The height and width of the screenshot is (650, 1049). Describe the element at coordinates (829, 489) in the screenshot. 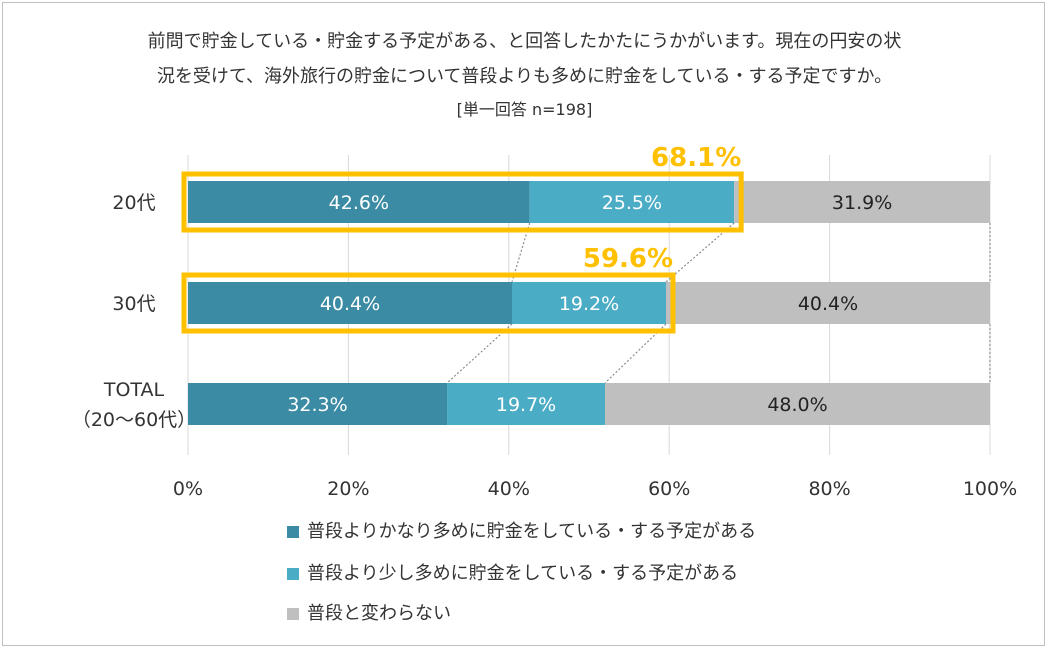

I see `x-tick-label-80: 80%` at that location.